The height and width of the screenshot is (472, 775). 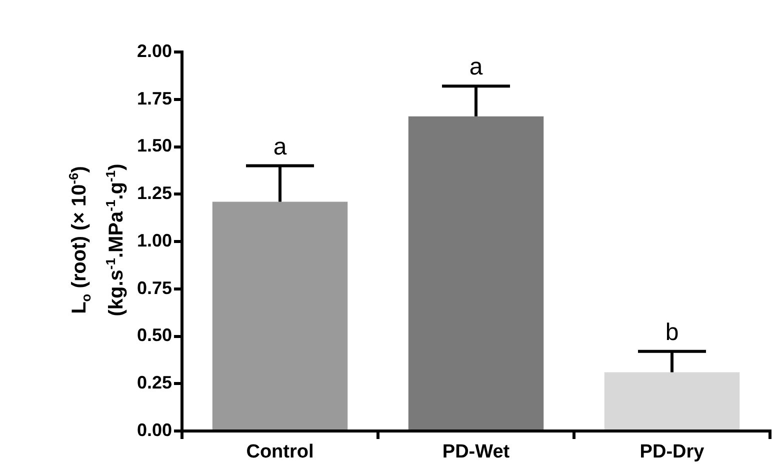 What do you see at coordinates (154, 430) in the screenshot?
I see `y-tick-label: 0.00` at bounding box center [154, 430].